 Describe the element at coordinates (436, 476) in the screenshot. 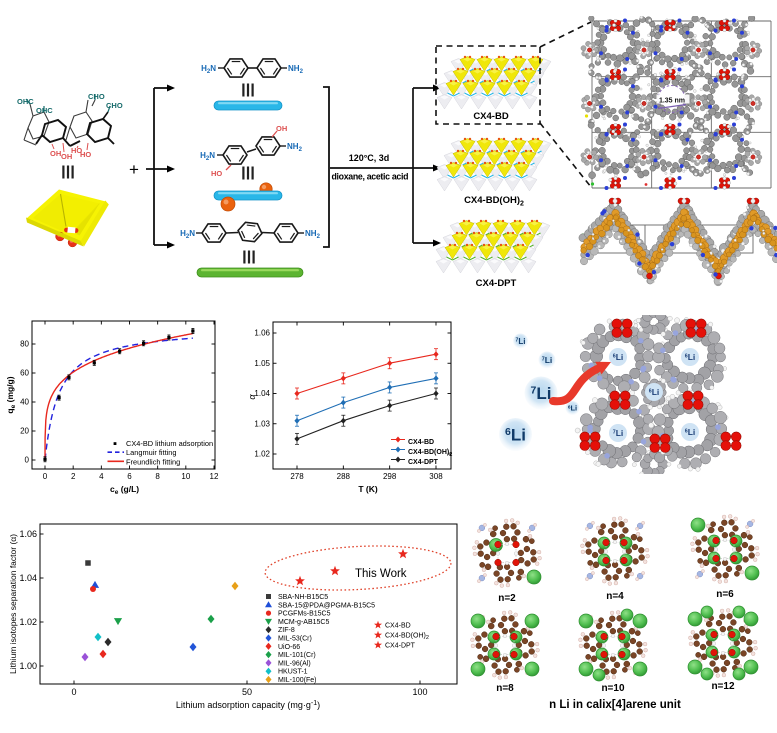

I see `svg-text: 308` at that location.